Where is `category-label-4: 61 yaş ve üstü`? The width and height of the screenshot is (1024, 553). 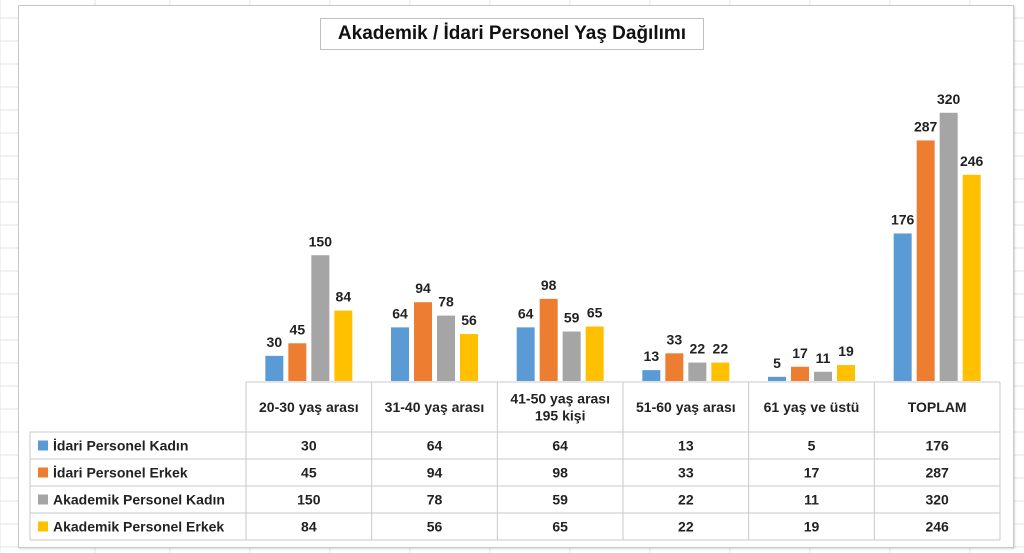
category-label-4: 61 yaş ve üstü is located at coordinates (812, 407).